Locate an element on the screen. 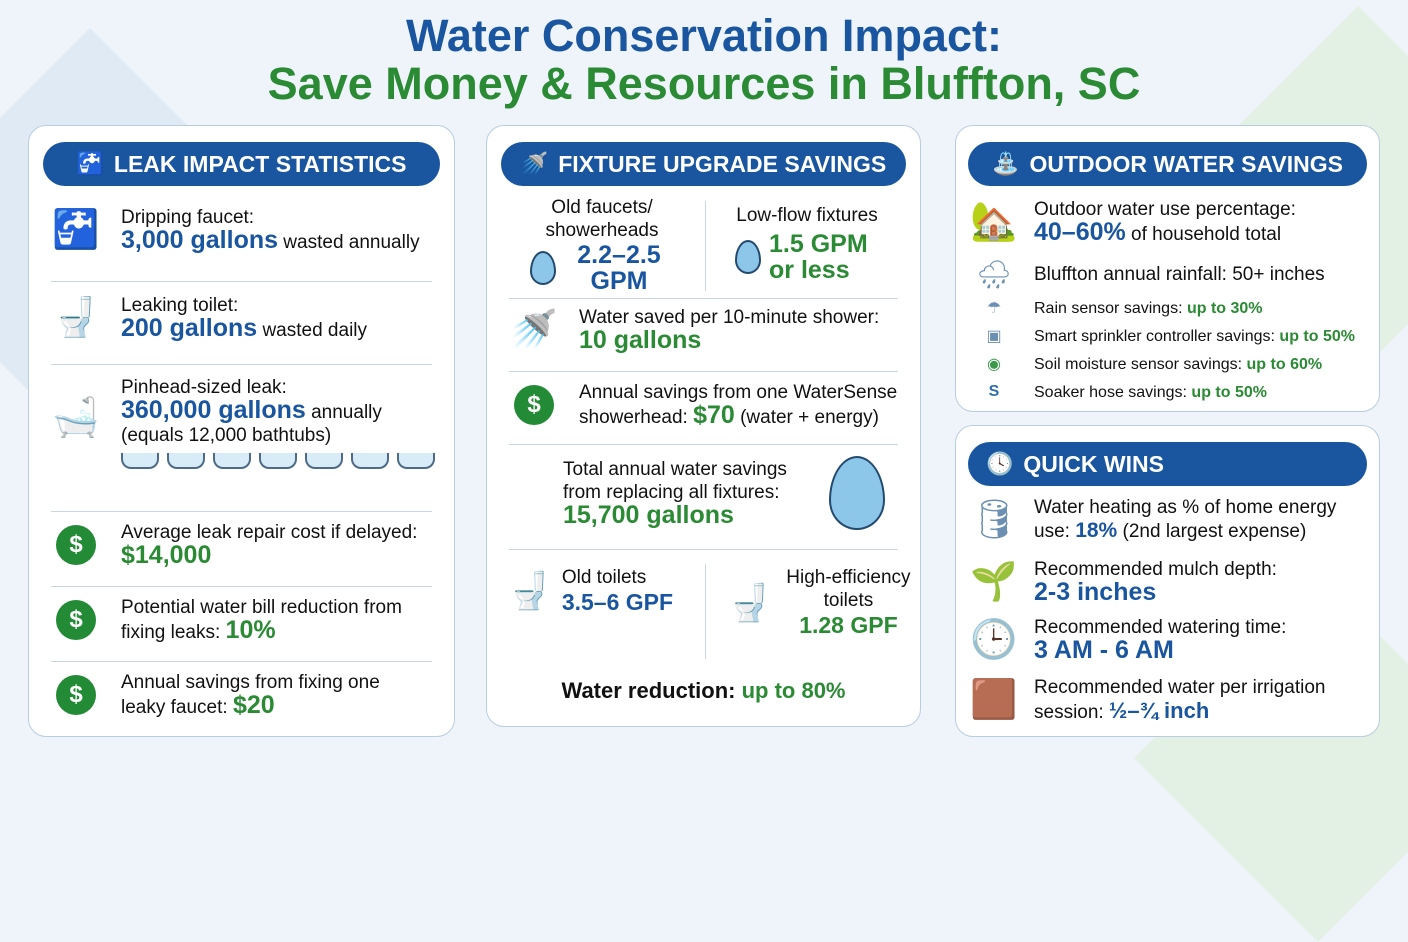 This screenshot has width=1408, height=942. rain-cloud-icon: ☂ is located at coordinates (994, 308).